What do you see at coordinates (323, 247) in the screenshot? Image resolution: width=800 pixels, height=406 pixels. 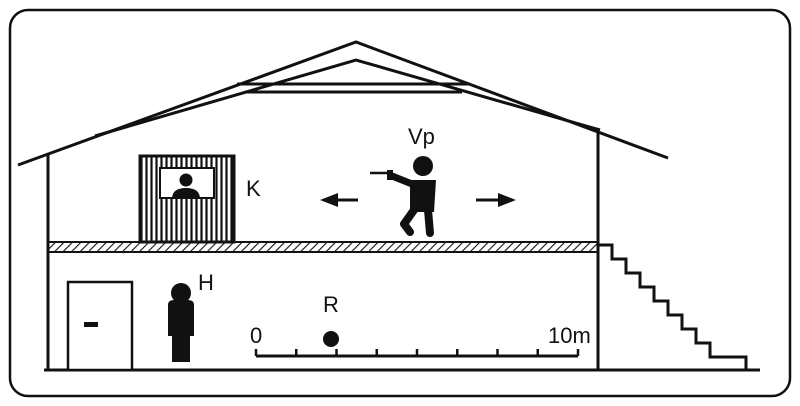 I see `upper-floor` at bounding box center [323, 247].